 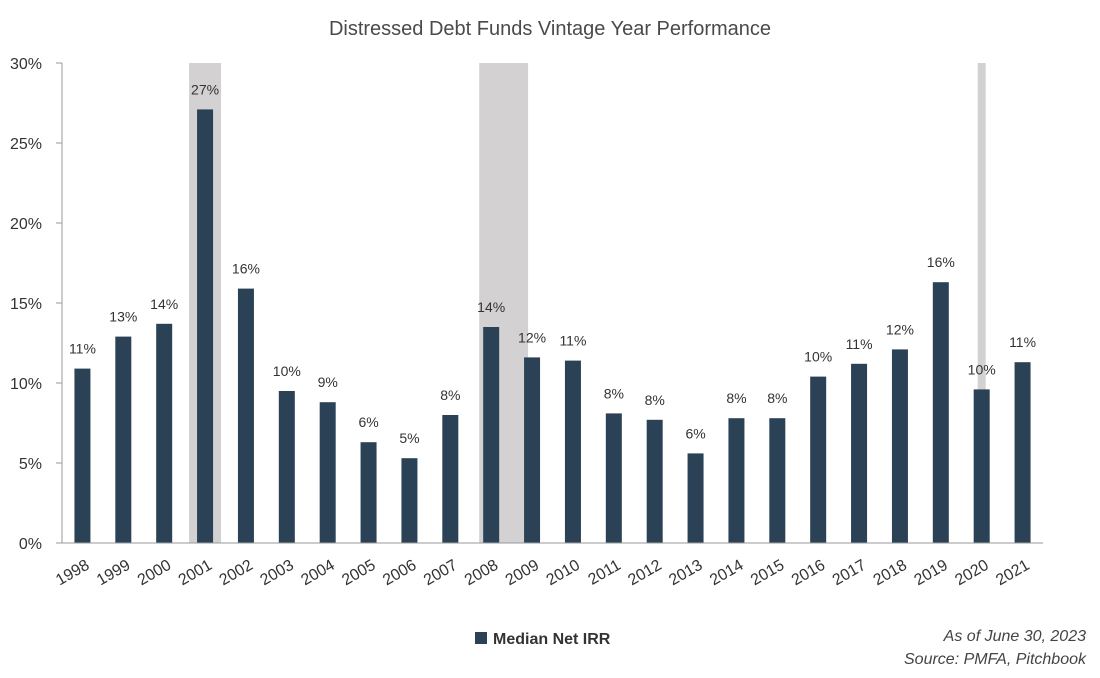 What do you see at coordinates (818, 357) in the screenshot?
I see `data-label-2016: 10%` at bounding box center [818, 357].